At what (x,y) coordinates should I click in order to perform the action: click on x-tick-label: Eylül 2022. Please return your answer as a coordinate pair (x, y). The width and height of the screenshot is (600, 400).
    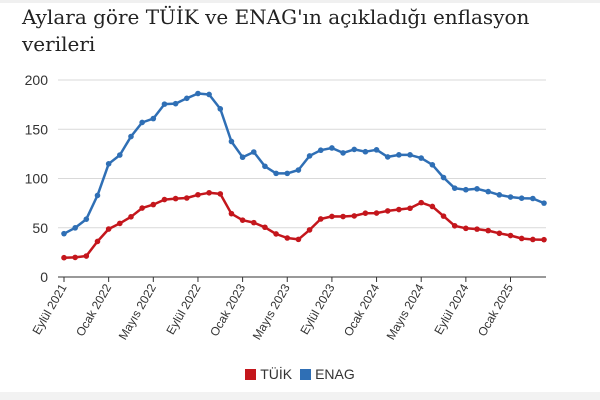
    Looking at the image, I should click on (183, 309).